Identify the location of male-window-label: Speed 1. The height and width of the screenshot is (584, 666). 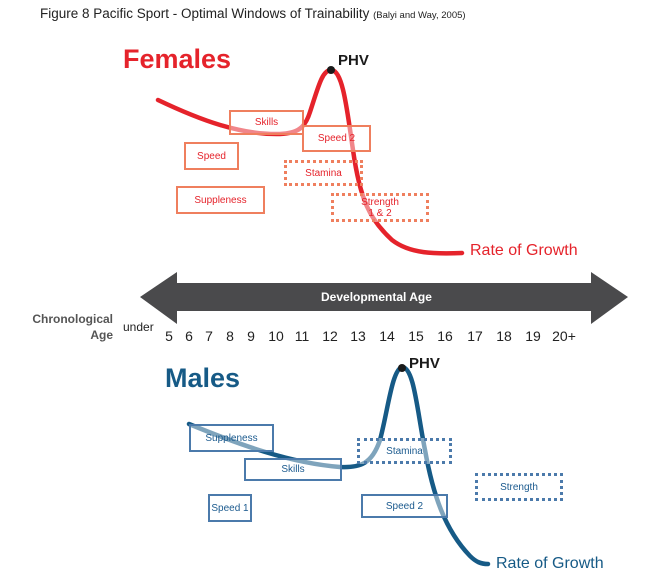
(230, 508).